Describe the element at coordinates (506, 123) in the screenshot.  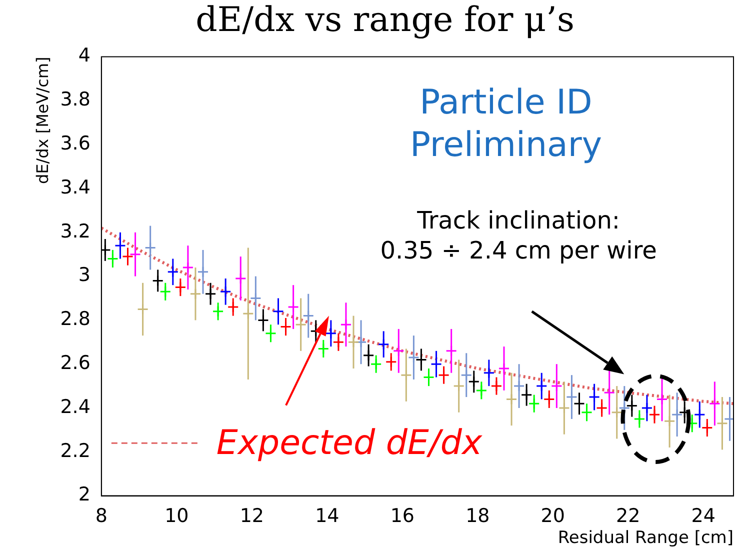
I see `annotation: Particle ID Preliminary` at that location.